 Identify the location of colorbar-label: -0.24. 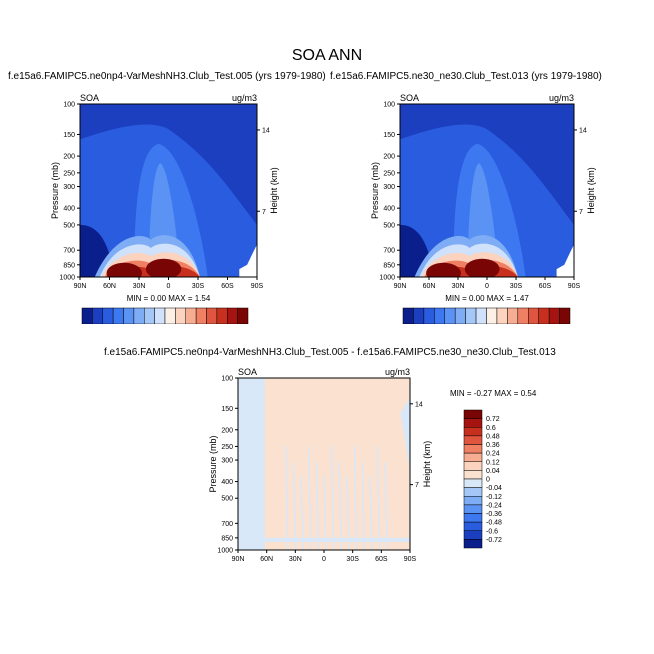
(494, 505).